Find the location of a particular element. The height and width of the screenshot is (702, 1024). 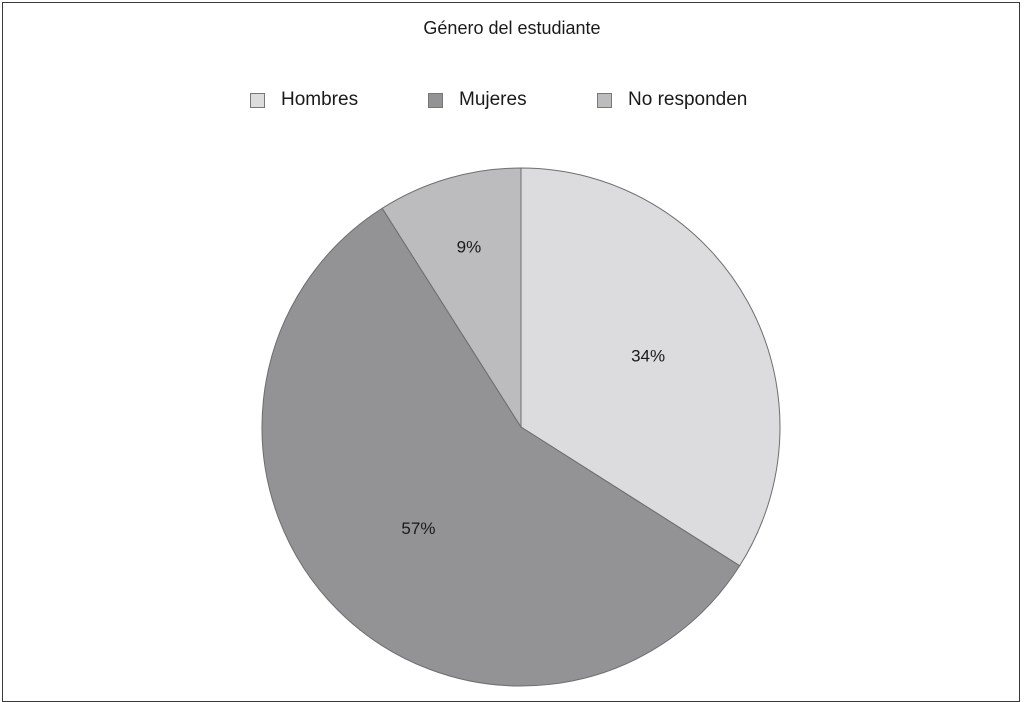

legend-swatch-no-responden is located at coordinates (604, 100).